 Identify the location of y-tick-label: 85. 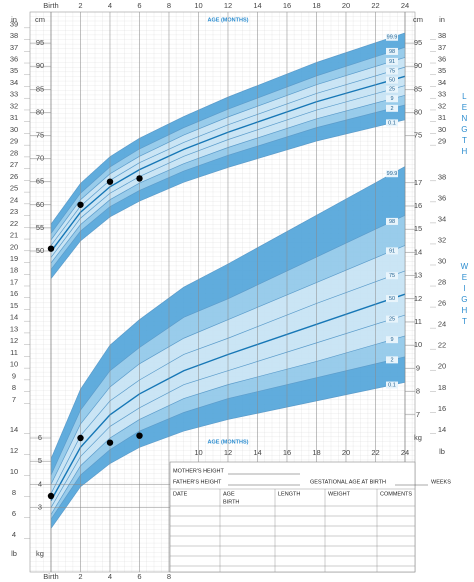
(40, 88).